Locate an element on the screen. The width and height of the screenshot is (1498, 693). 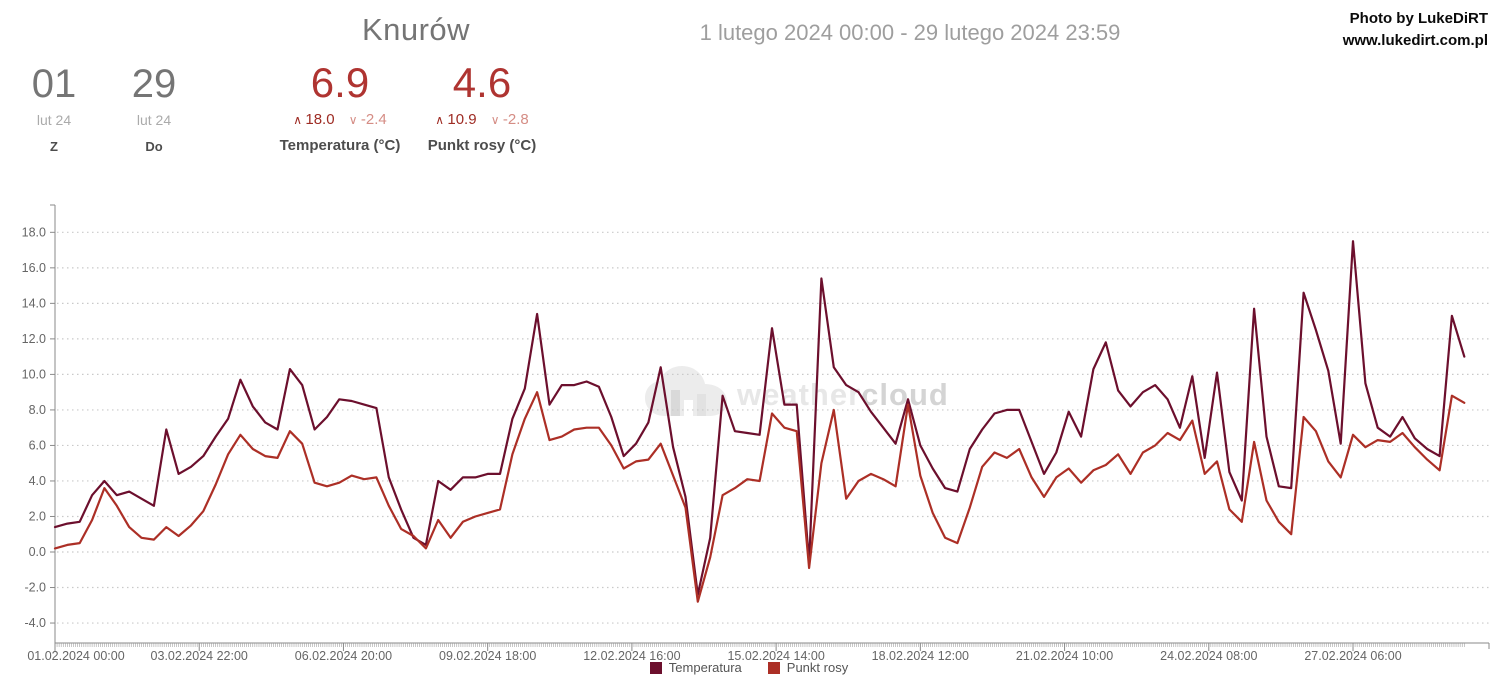
dewpoint-max: ∧ 10.9 is located at coordinates (456, 119).